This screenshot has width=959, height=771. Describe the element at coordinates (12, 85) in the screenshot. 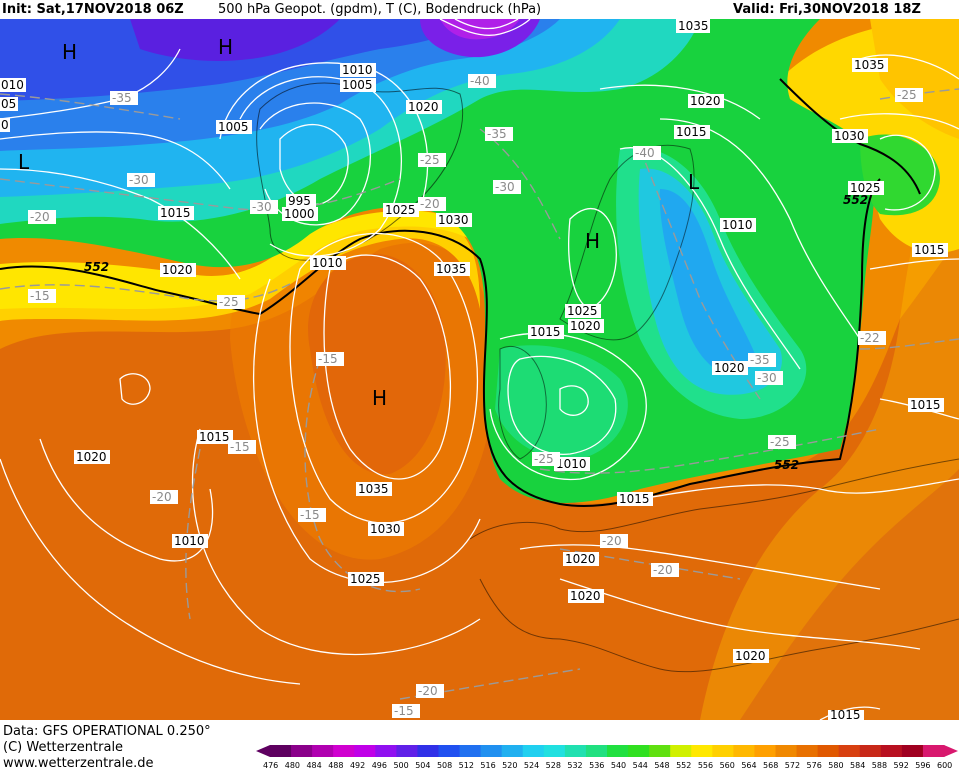

I see `svg-text: 010` at that location.